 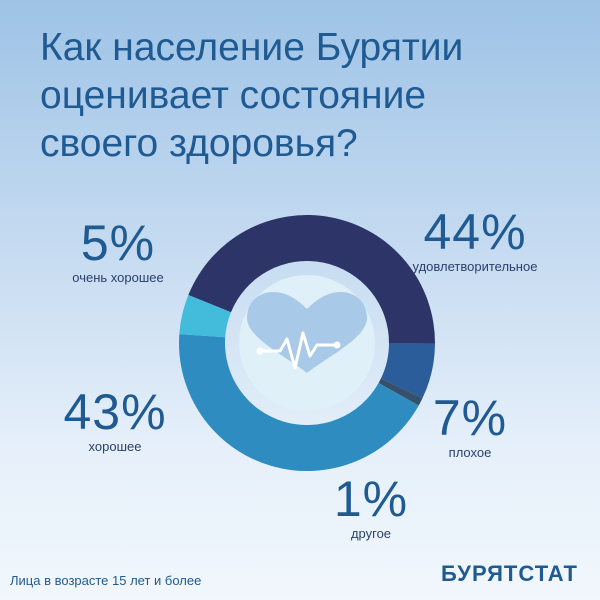 I want to click on label-satisfactory-name: удовлетворительное, so click(x=475, y=266).